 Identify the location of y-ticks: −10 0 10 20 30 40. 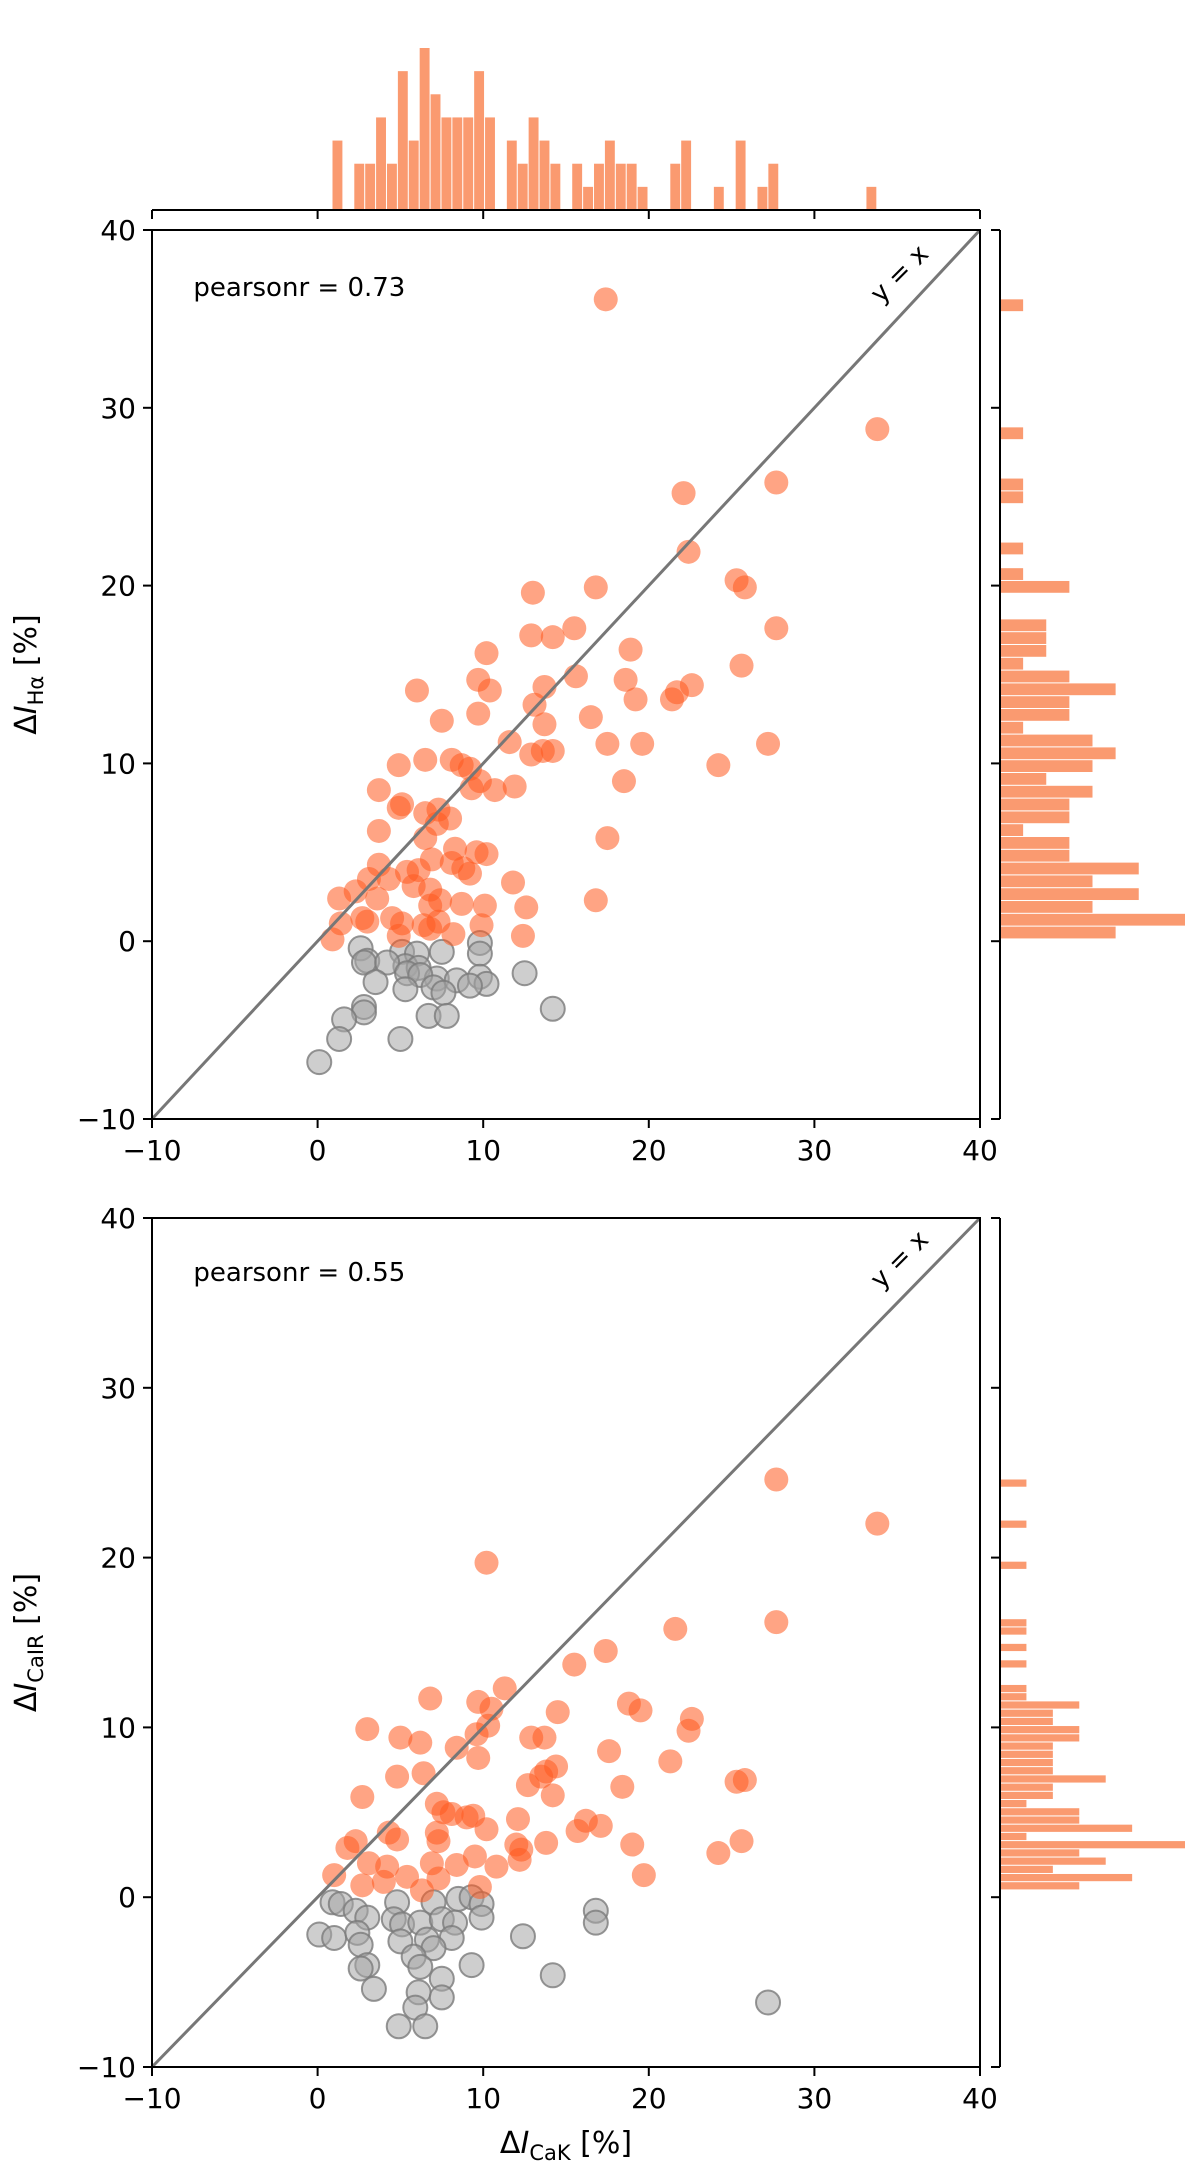
(114, 1643).